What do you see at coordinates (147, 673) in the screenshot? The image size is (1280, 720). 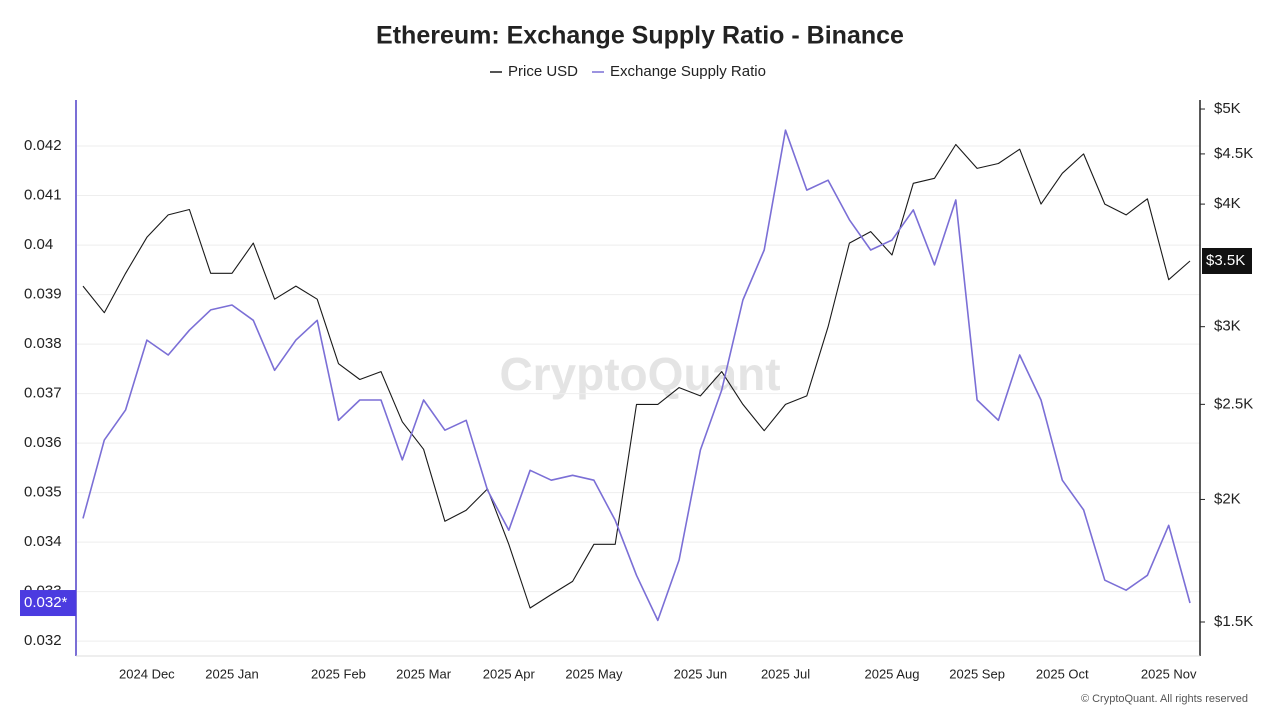 I see `x-tick-label: 2024 Dec` at bounding box center [147, 673].